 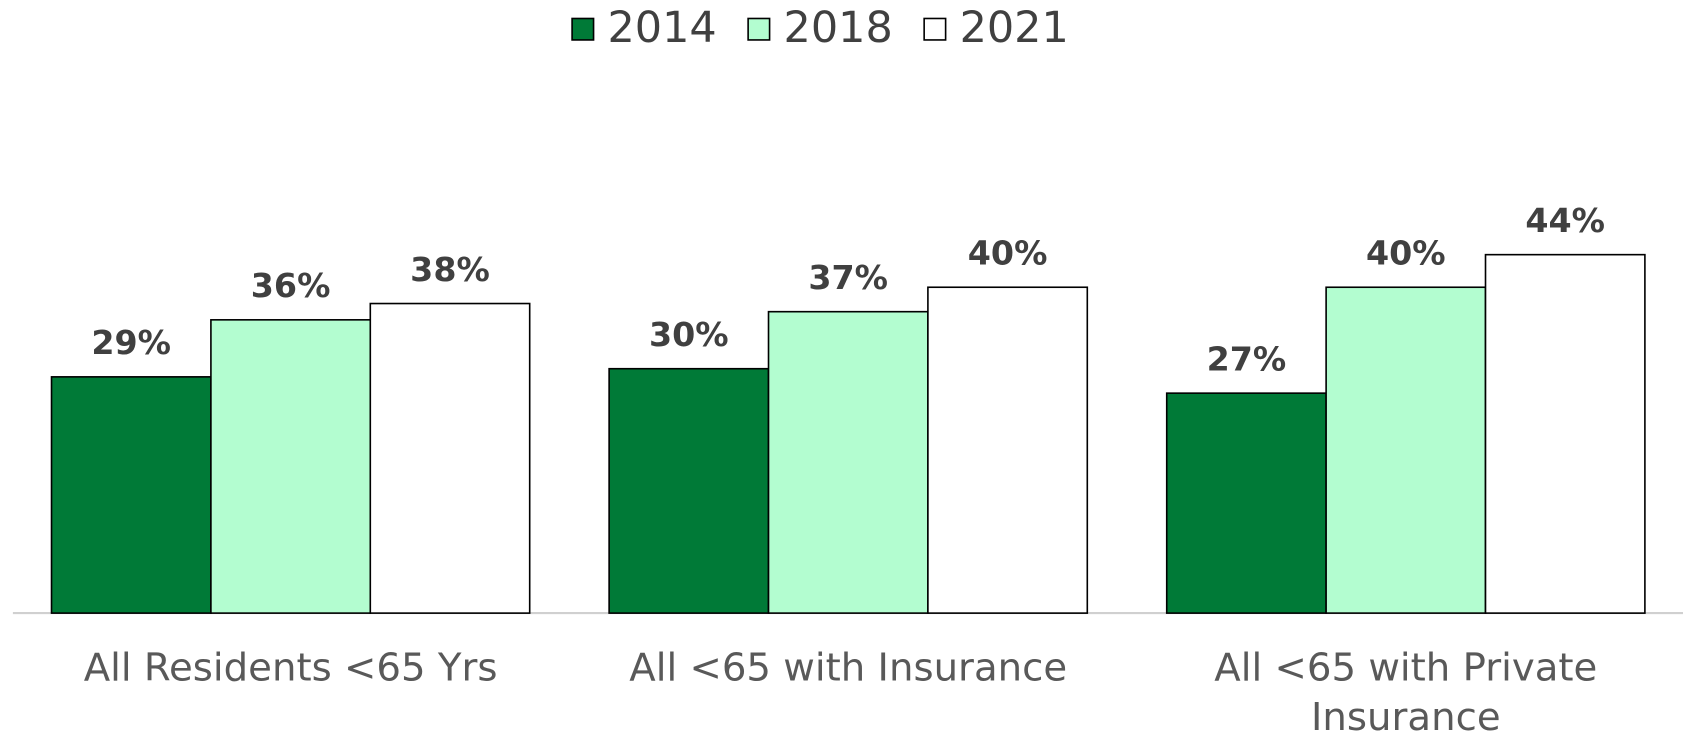 What do you see at coordinates (662, 28) in the screenshot?
I see `legend-label: 2014` at bounding box center [662, 28].